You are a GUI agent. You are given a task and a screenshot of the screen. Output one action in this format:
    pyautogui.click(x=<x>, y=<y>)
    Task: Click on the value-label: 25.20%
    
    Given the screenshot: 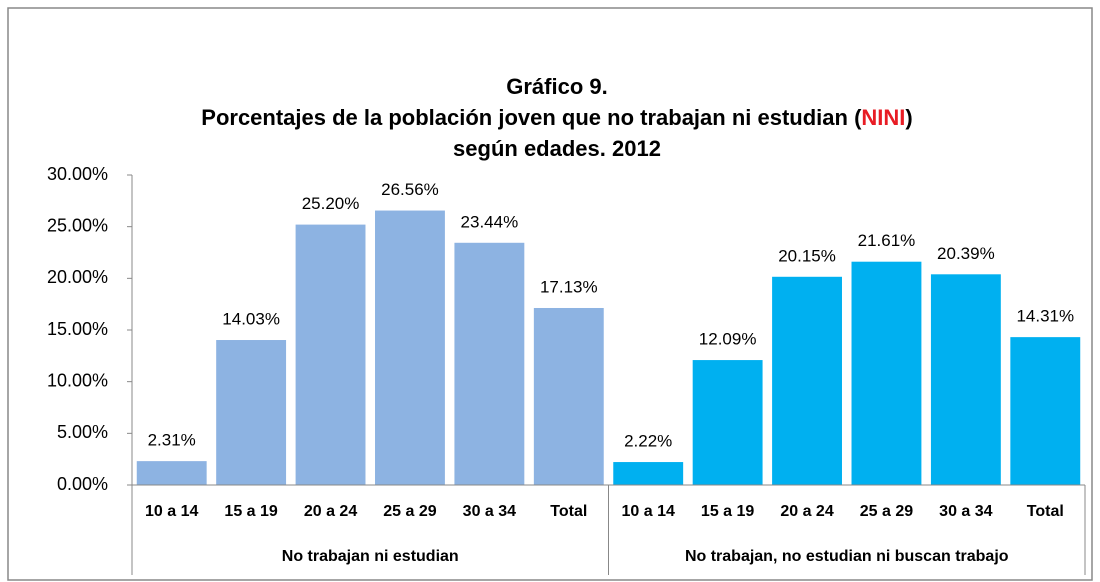 What is the action you would take?
    pyautogui.click(x=331, y=203)
    